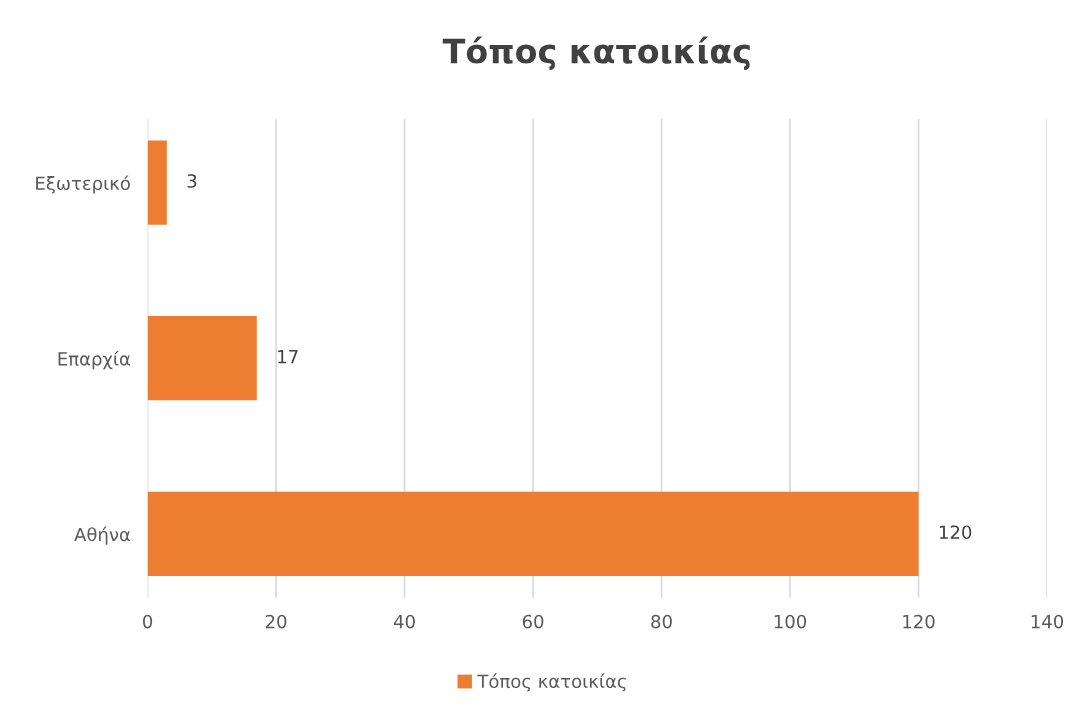  Describe the element at coordinates (148, 621) in the screenshot. I see `x-tick-label: 0` at that location.